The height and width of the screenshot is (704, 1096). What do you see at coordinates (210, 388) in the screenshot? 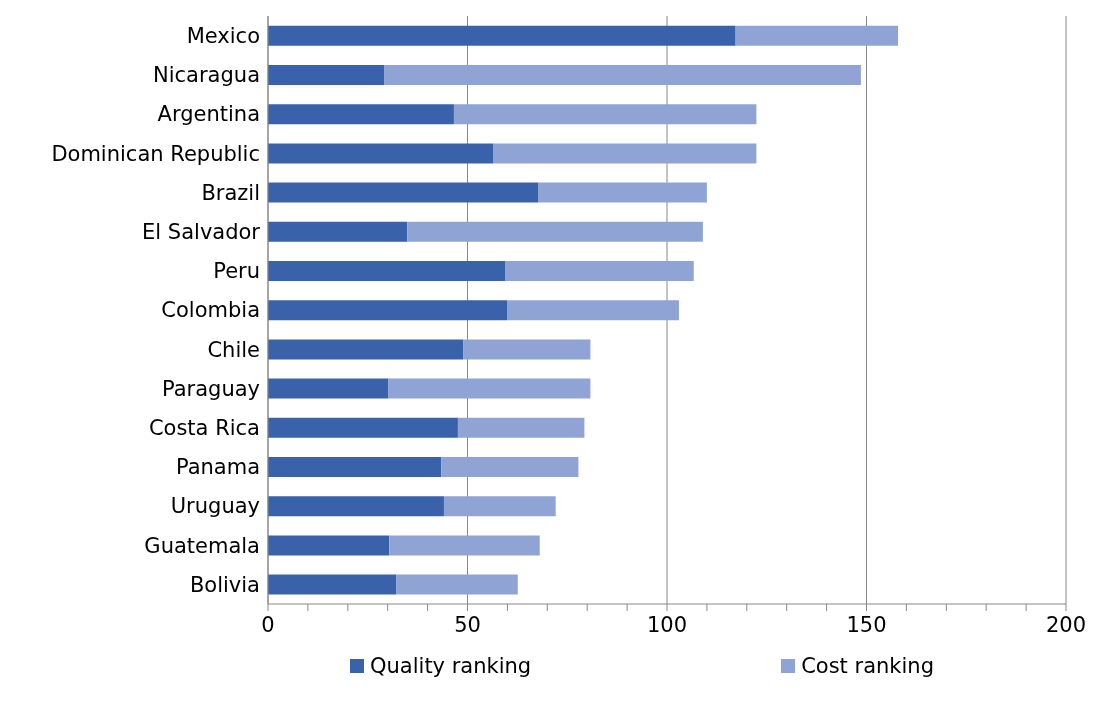
I see `y-tick-label: Paraguay` at bounding box center [210, 388].